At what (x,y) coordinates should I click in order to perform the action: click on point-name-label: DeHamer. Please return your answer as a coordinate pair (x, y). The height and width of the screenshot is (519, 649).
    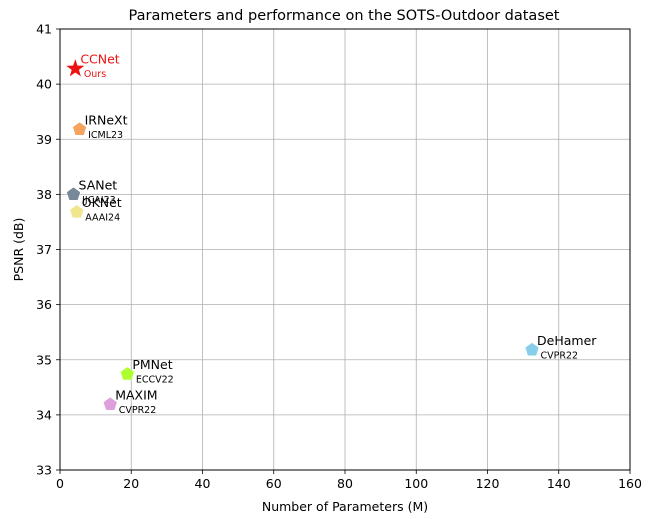
    Looking at the image, I should click on (567, 340).